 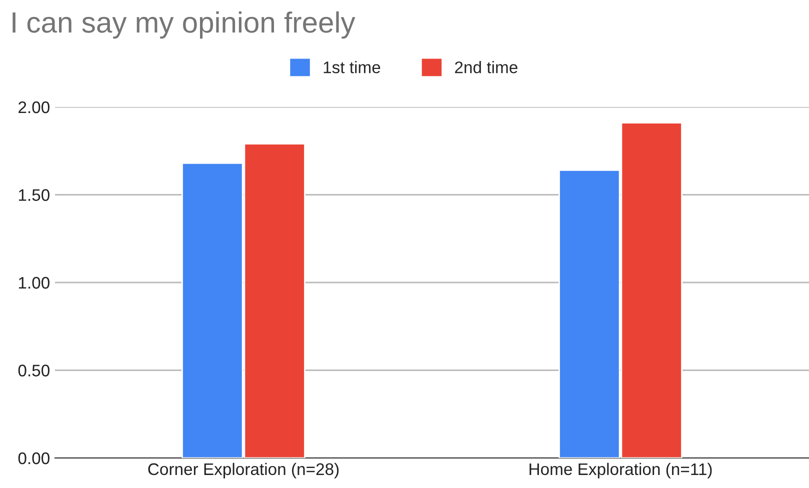 I want to click on y-tick-label: 0.00, so click(x=34, y=458).